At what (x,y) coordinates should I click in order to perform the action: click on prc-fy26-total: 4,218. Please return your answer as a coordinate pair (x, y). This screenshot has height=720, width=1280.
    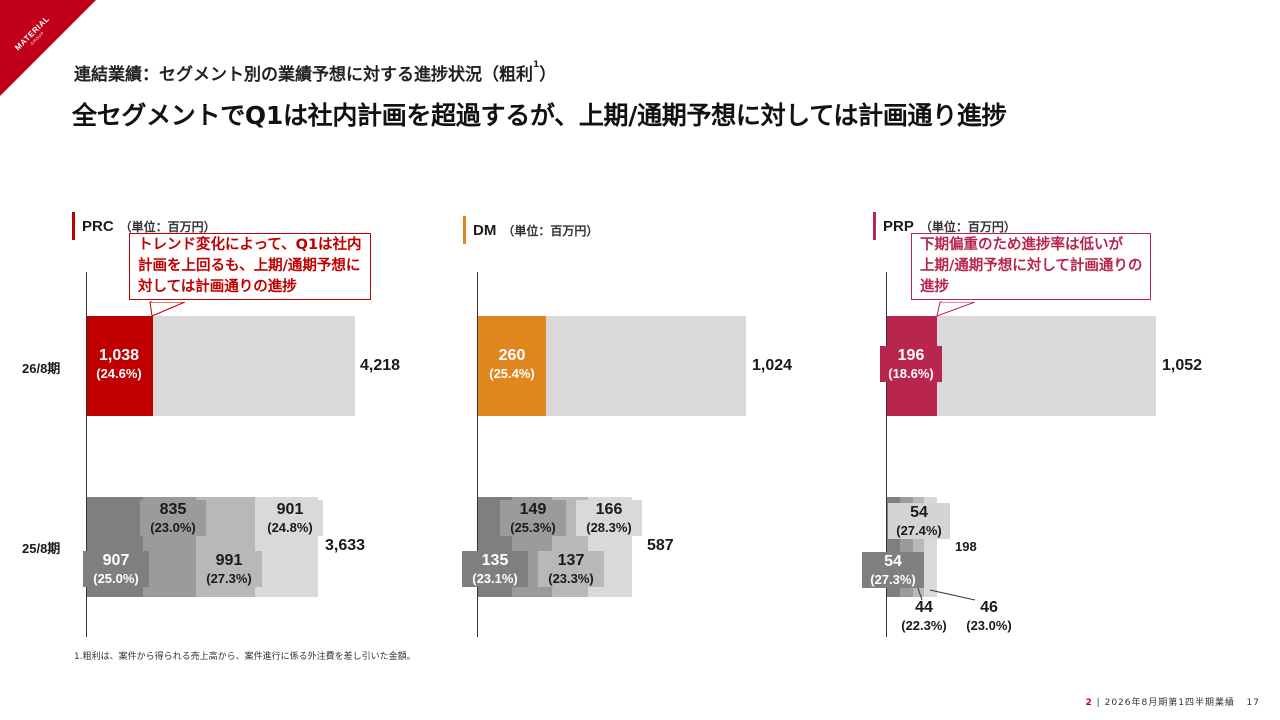
    Looking at the image, I should click on (380, 365).